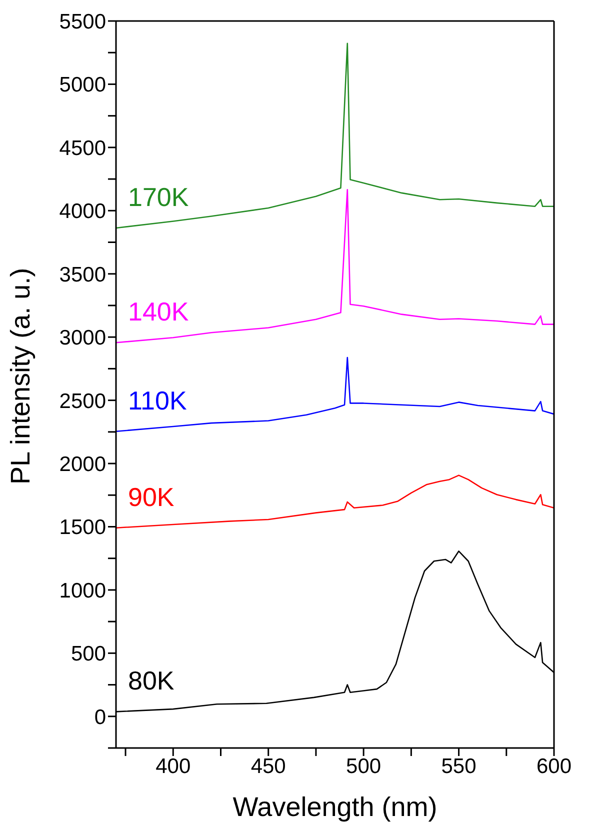  I want to click on y-tick-label: 3500, so click(82, 274).